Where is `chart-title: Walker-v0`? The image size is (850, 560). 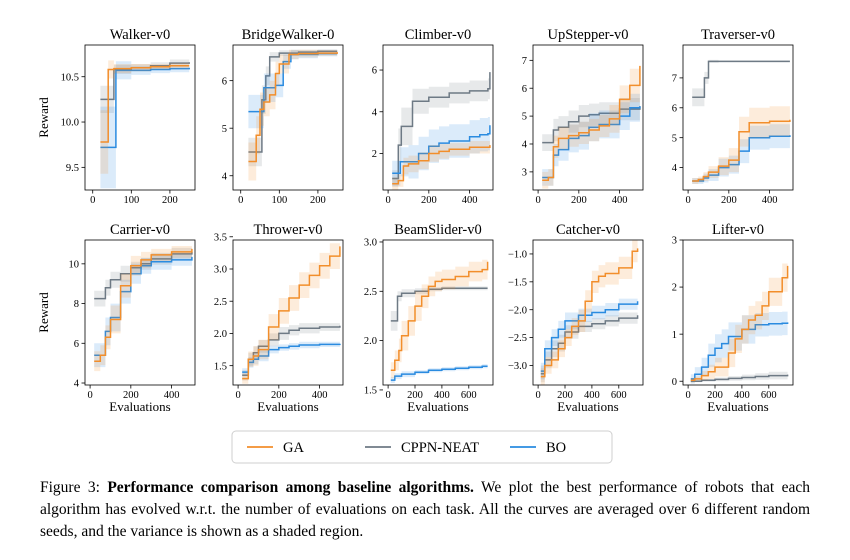 chart-title: Walker-v0 is located at coordinates (140, 35).